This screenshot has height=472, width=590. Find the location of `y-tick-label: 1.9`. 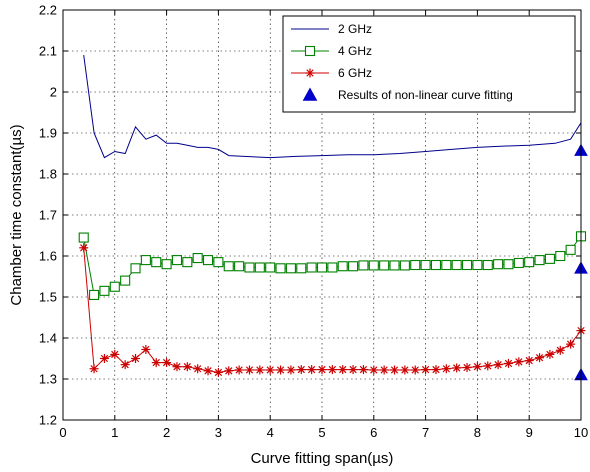

y-tick-label: 1.9 is located at coordinates (48, 133).